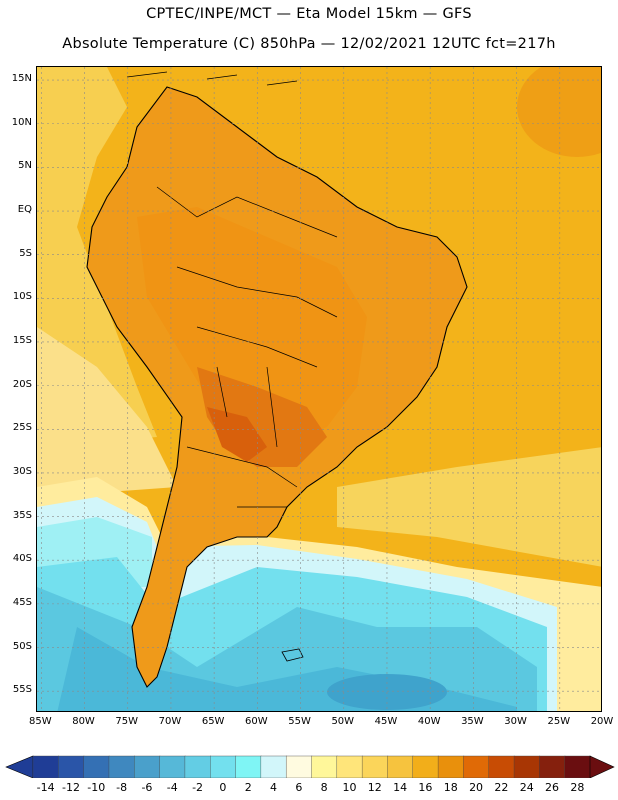 The height and width of the screenshot is (800, 618). Describe the element at coordinates (22, 471) in the screenshot. I see `lat-label: 30S` at that location.